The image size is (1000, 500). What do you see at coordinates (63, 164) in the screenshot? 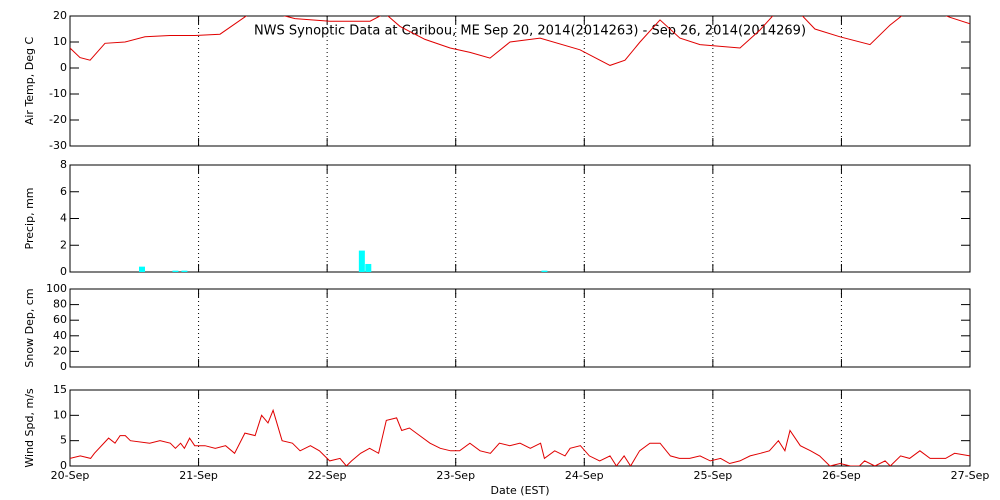
I see `y-tick-label: 8` at bounding box center [63, 164].